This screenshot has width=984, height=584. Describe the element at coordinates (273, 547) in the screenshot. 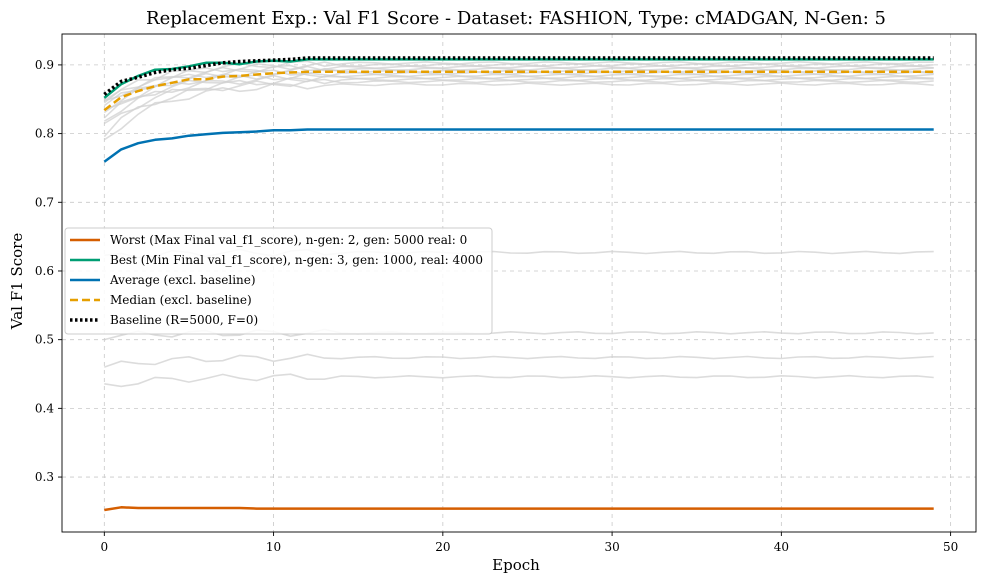

I see `x-tick-label: 10` at that location.